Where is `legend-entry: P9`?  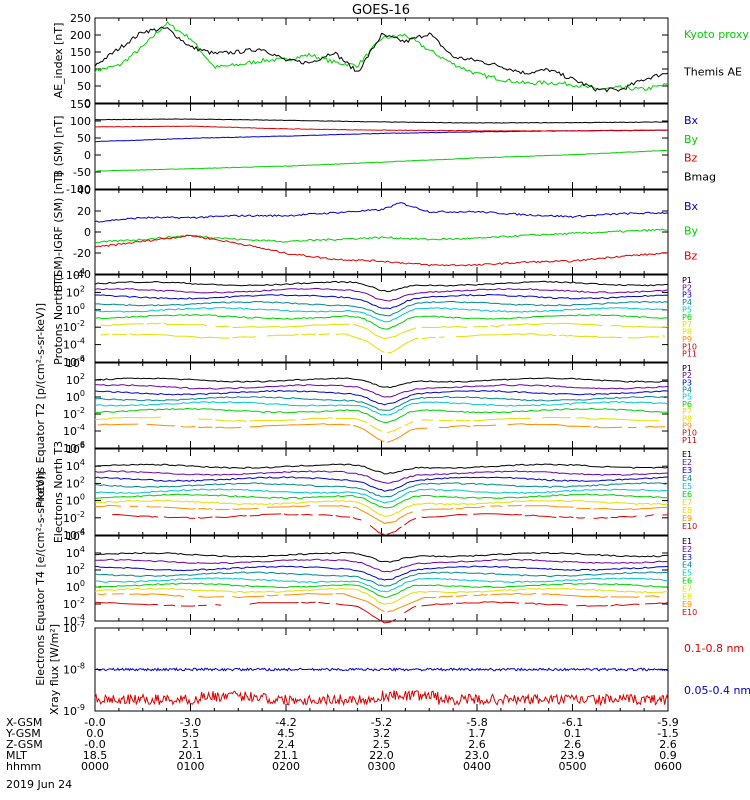
legend-entry: P9 is located at coordinates (687, 425).